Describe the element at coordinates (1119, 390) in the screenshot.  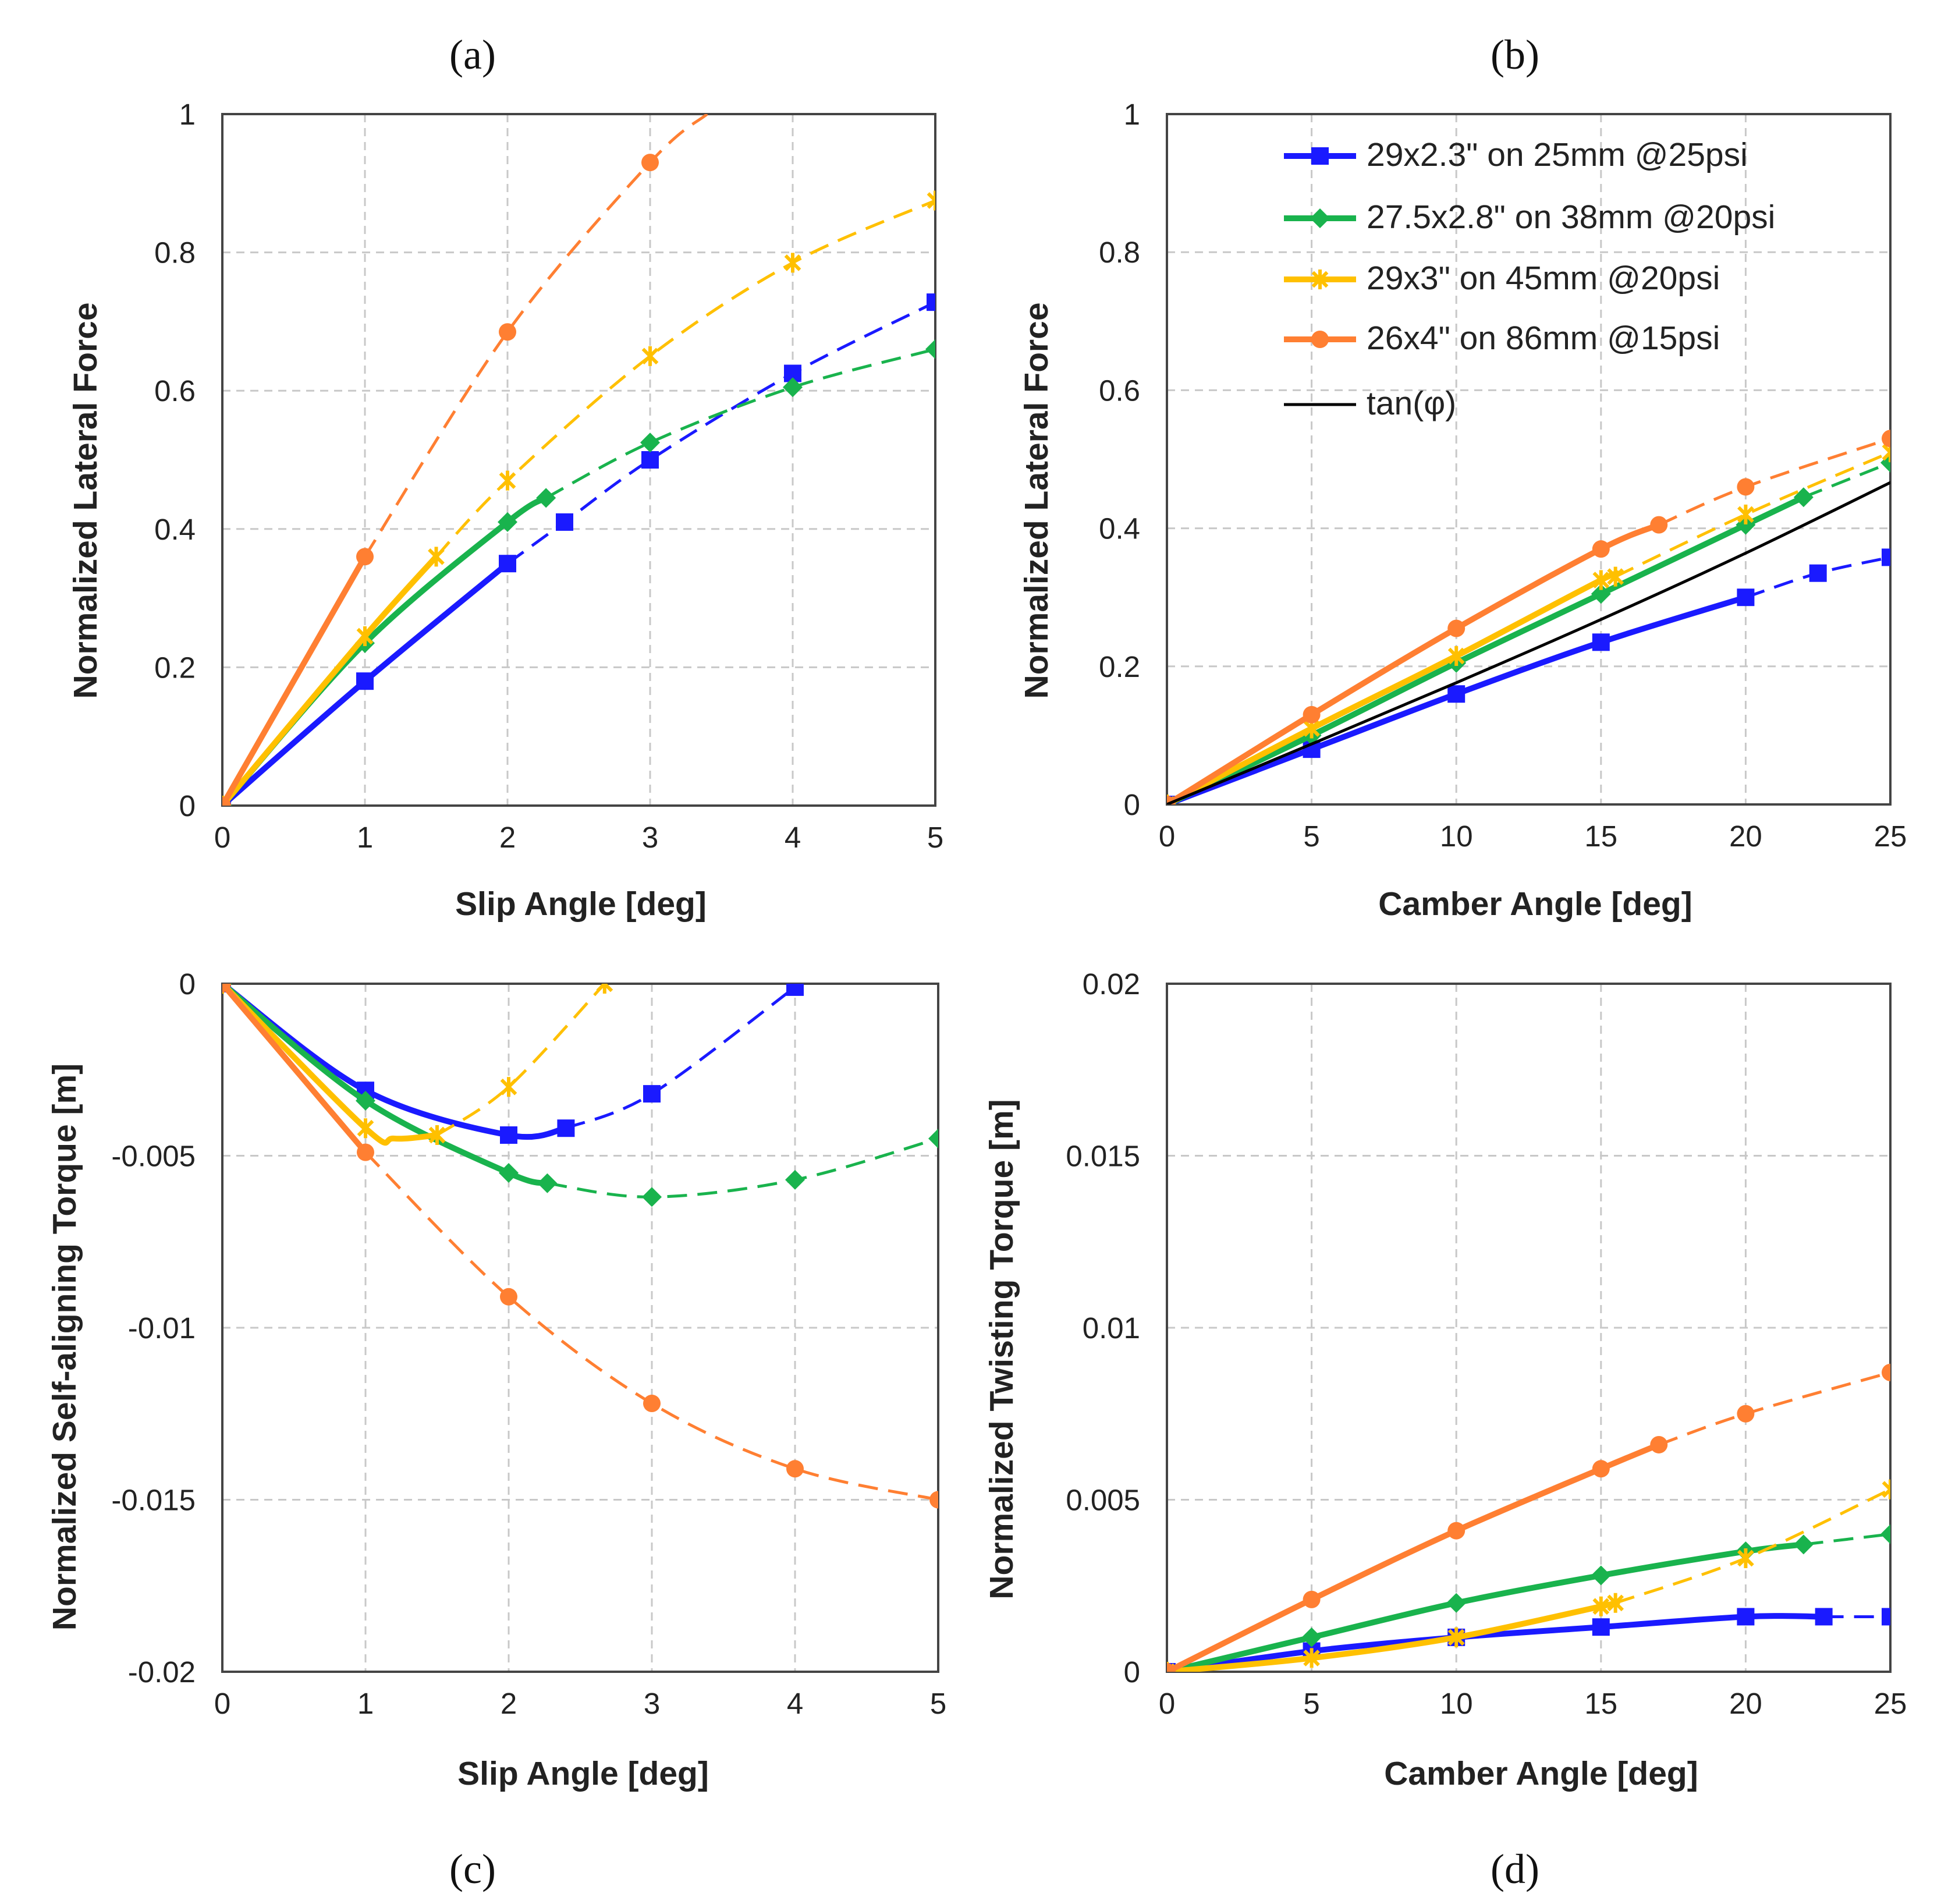
I see `y-tick-label: 0.6` at that location.